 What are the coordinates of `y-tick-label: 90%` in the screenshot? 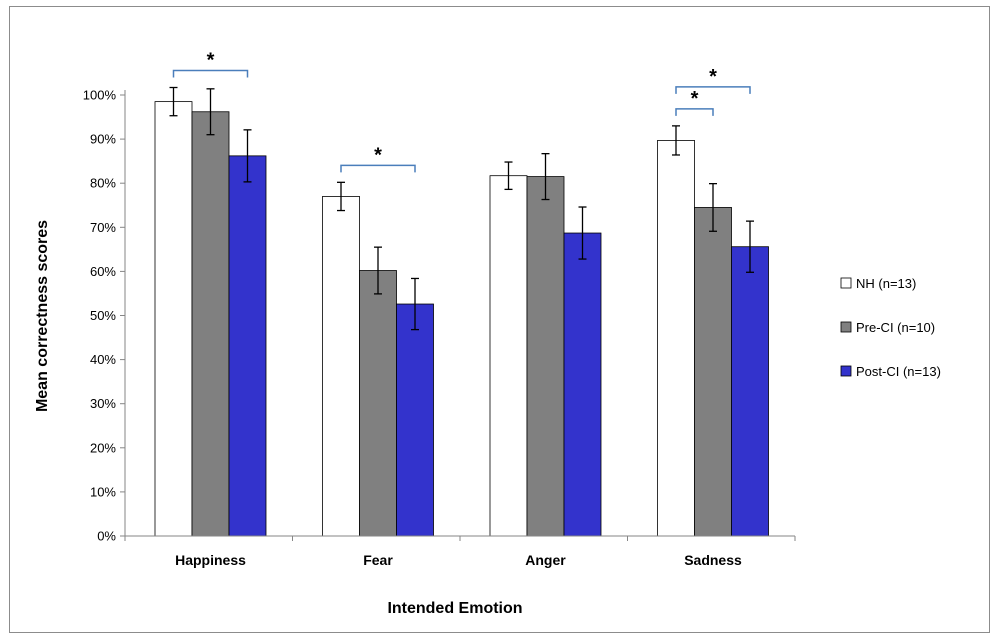 It's located at (103, 139).